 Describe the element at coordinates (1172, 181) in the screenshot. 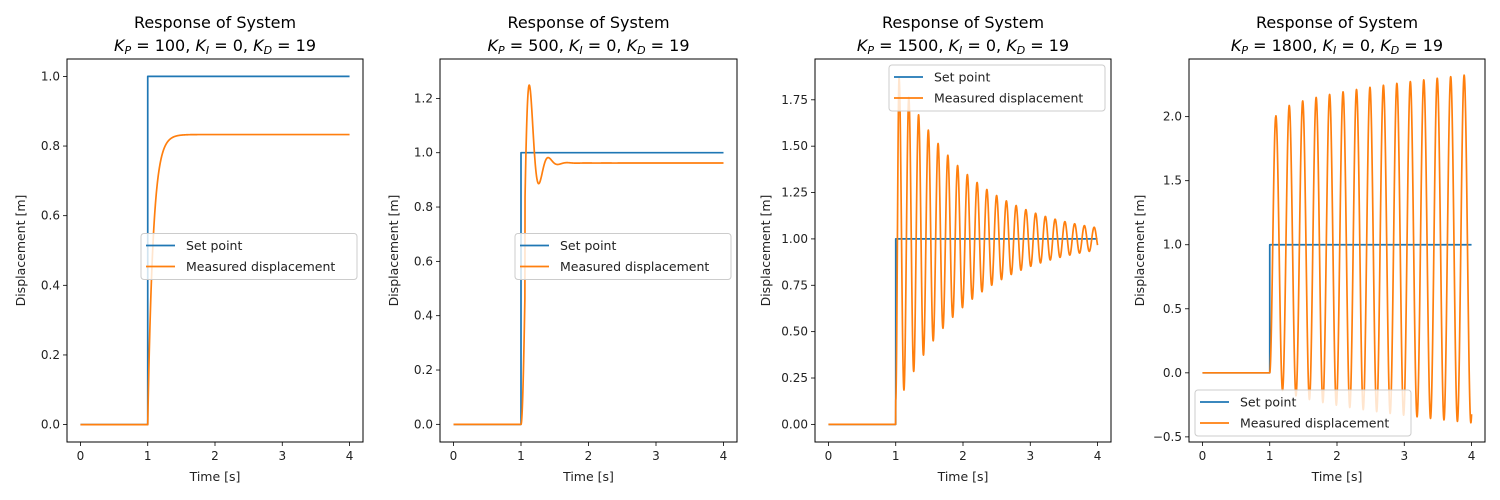

I see `y-tick-label: 1.5` at that location.